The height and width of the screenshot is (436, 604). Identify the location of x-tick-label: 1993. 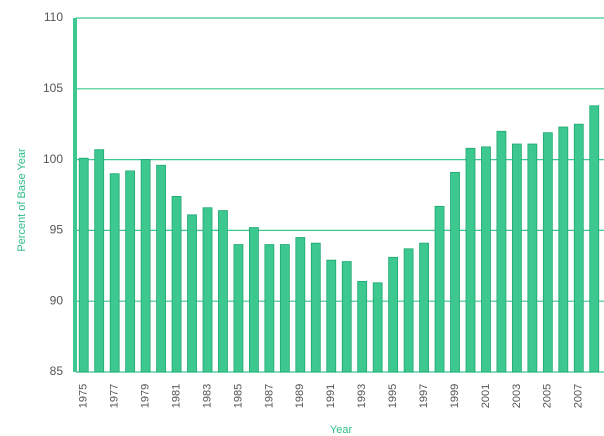
(362, 396).